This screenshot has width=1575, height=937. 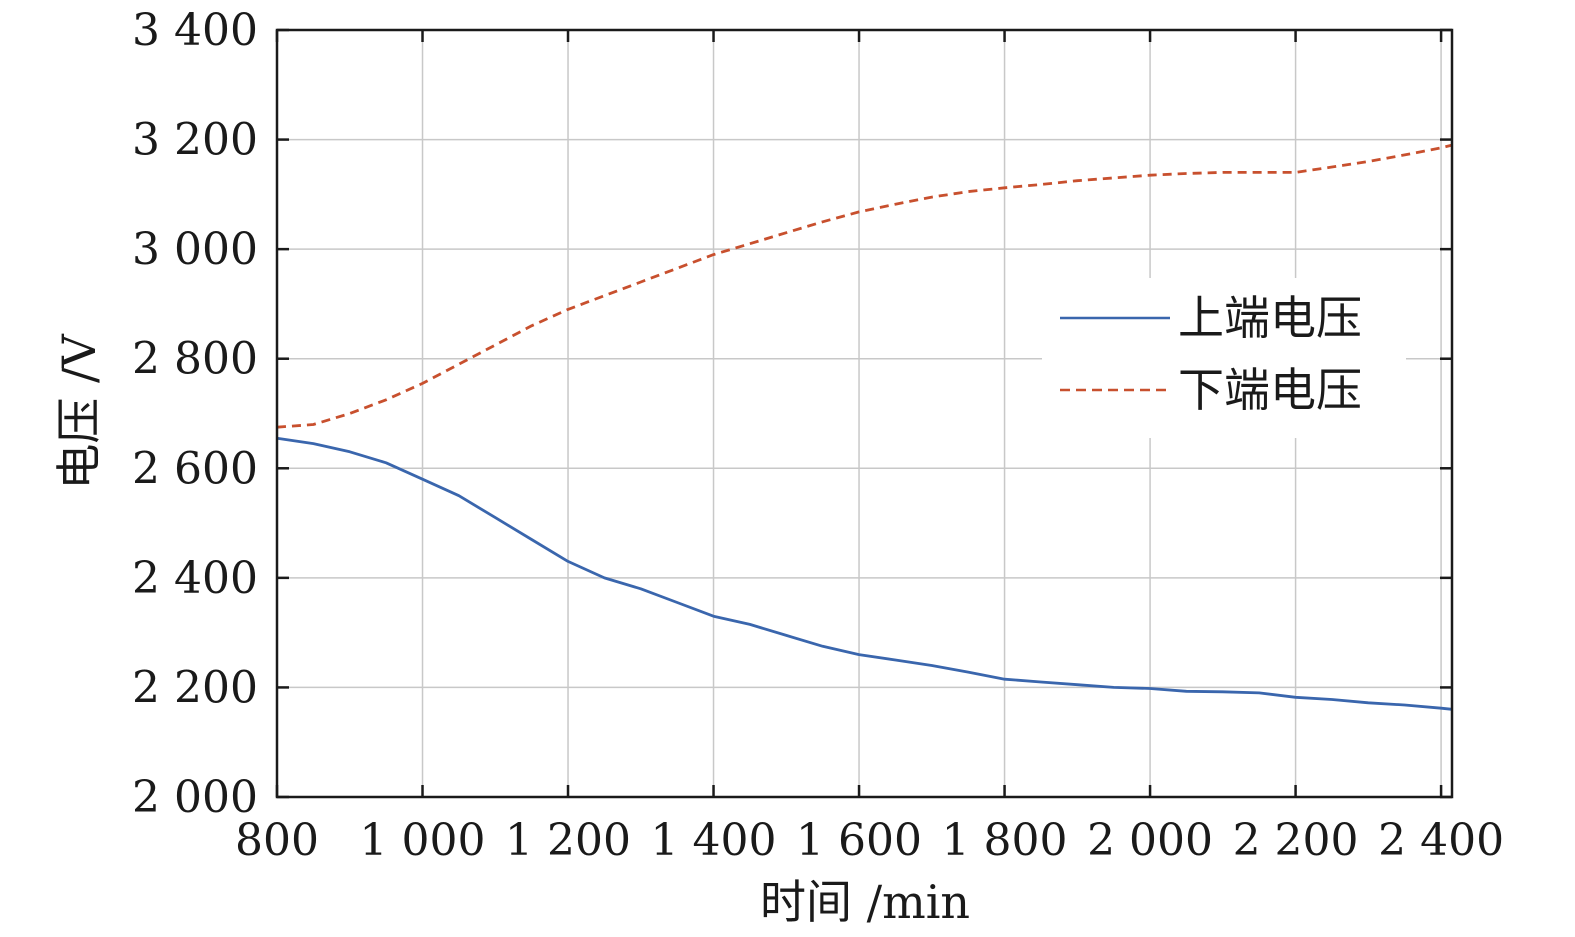 What do you see at coordinates (195, 249) in the screenshot?
I see `y-tick-label: 3 000` at bounding box center [195, 249].